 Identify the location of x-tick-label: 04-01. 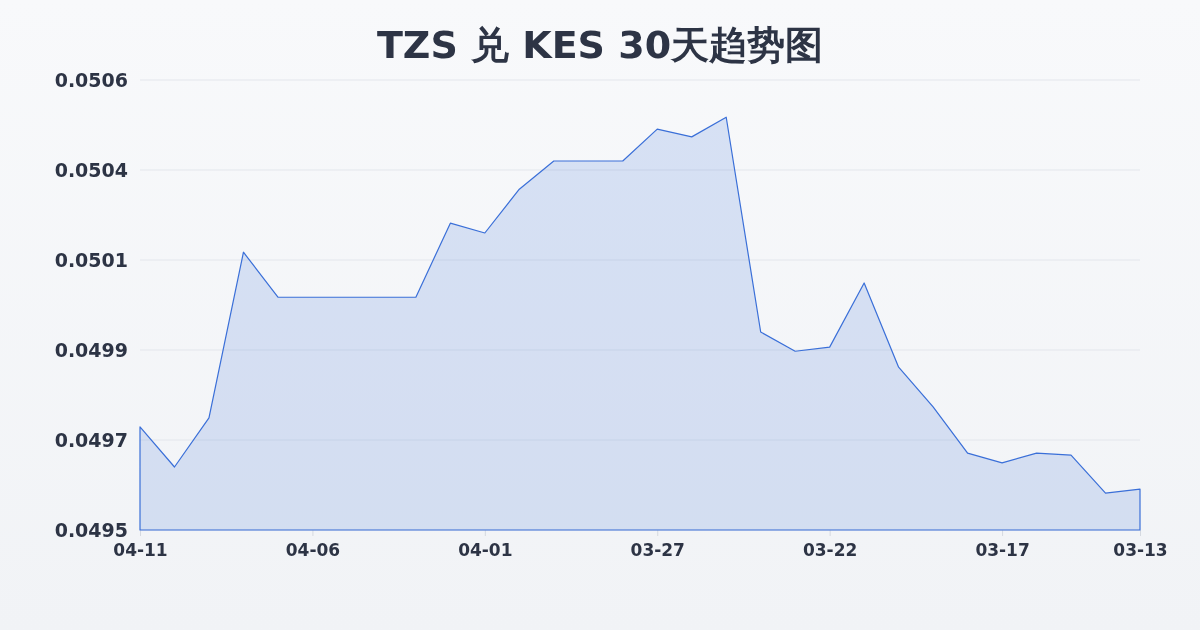
(485, 550).